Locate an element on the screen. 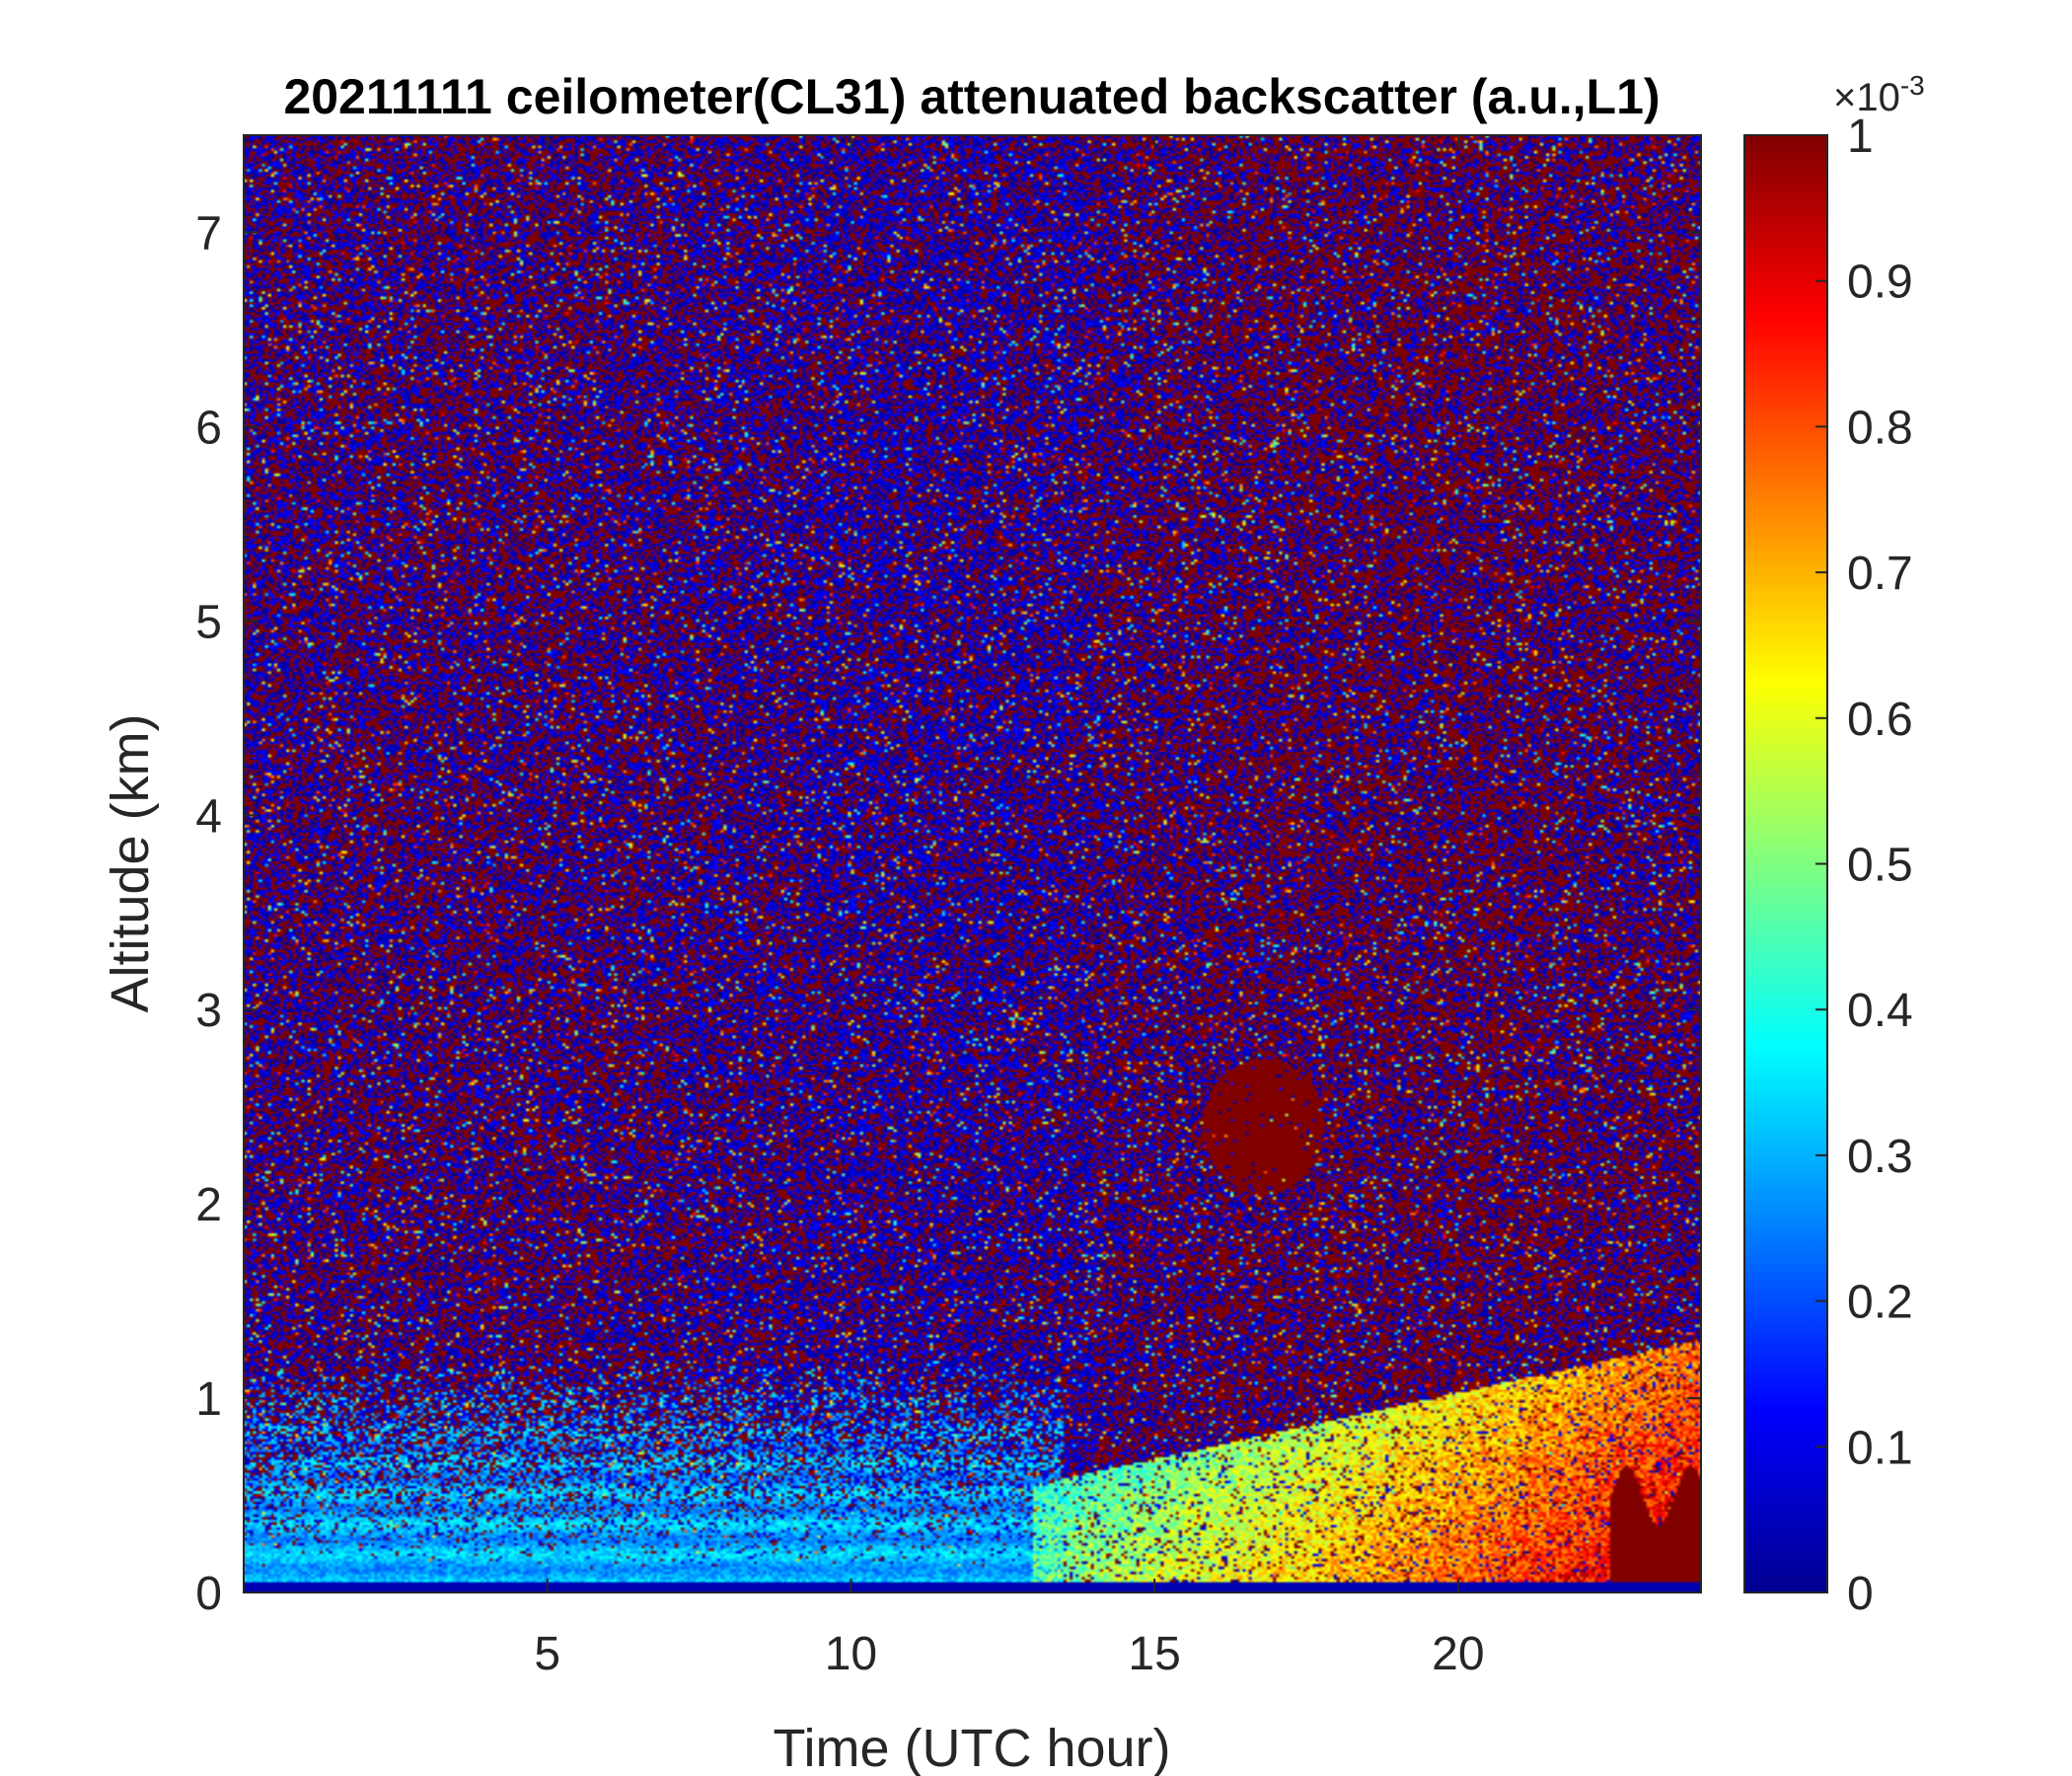 The width and height of the screenshot is (2072, 1776). colorbar-tick-label: 0.7 is located at coordinates (1880, 574).